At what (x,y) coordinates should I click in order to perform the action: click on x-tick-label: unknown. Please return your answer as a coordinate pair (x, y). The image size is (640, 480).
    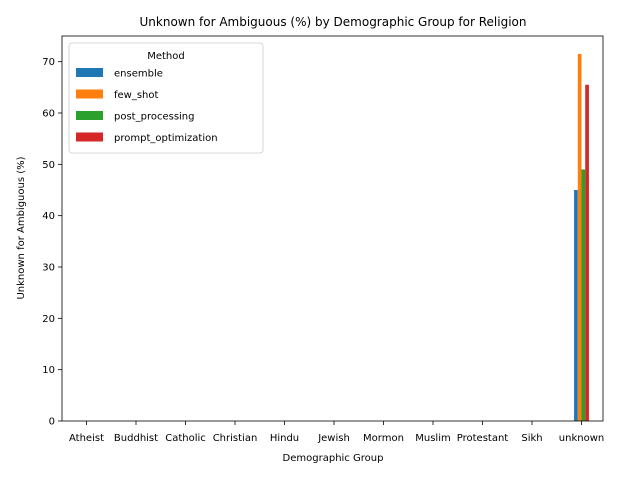
    Looking at the image, I should click on (581, 438).